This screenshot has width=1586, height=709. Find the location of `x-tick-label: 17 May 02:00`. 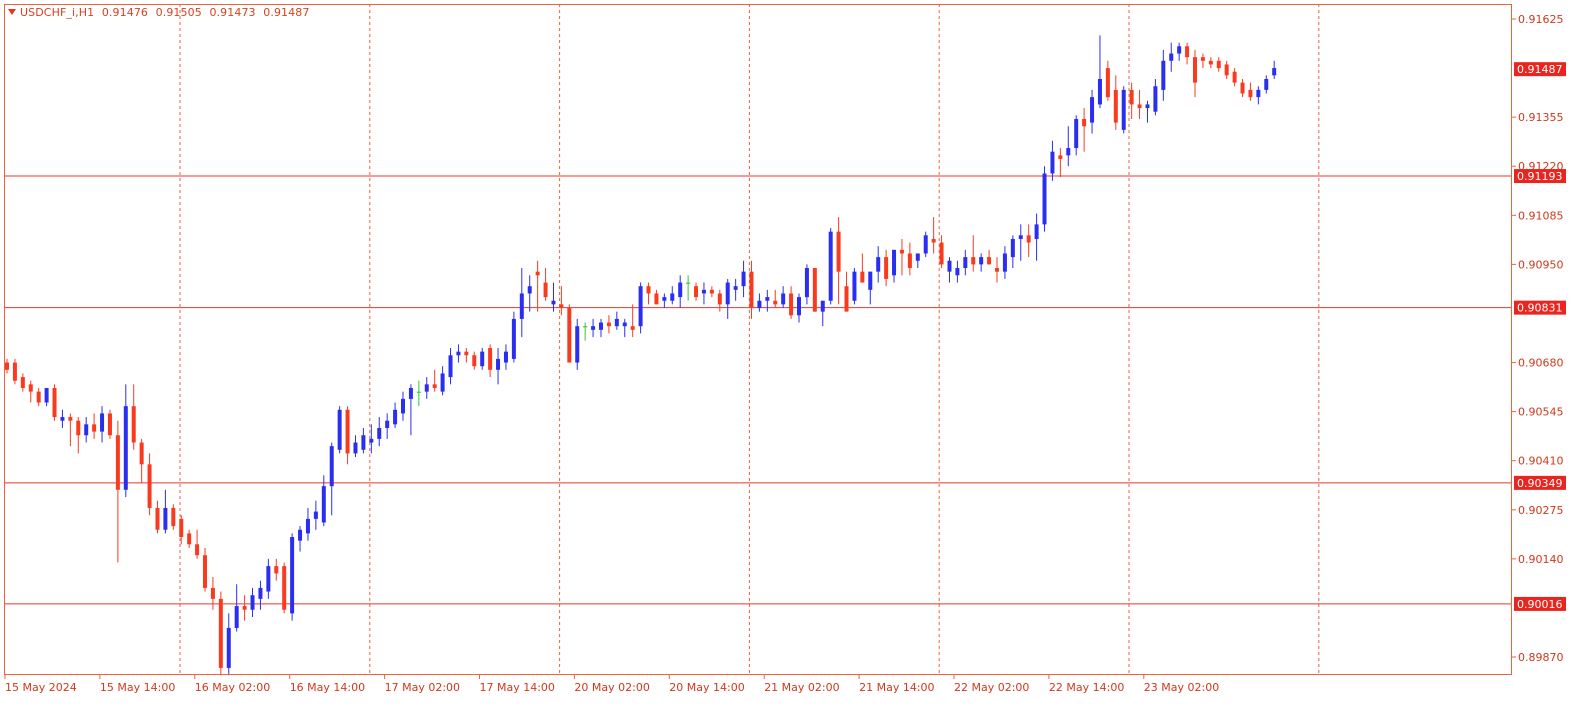

x-tick-label: 17 May 02:00 is located at coordinates (422, 687).